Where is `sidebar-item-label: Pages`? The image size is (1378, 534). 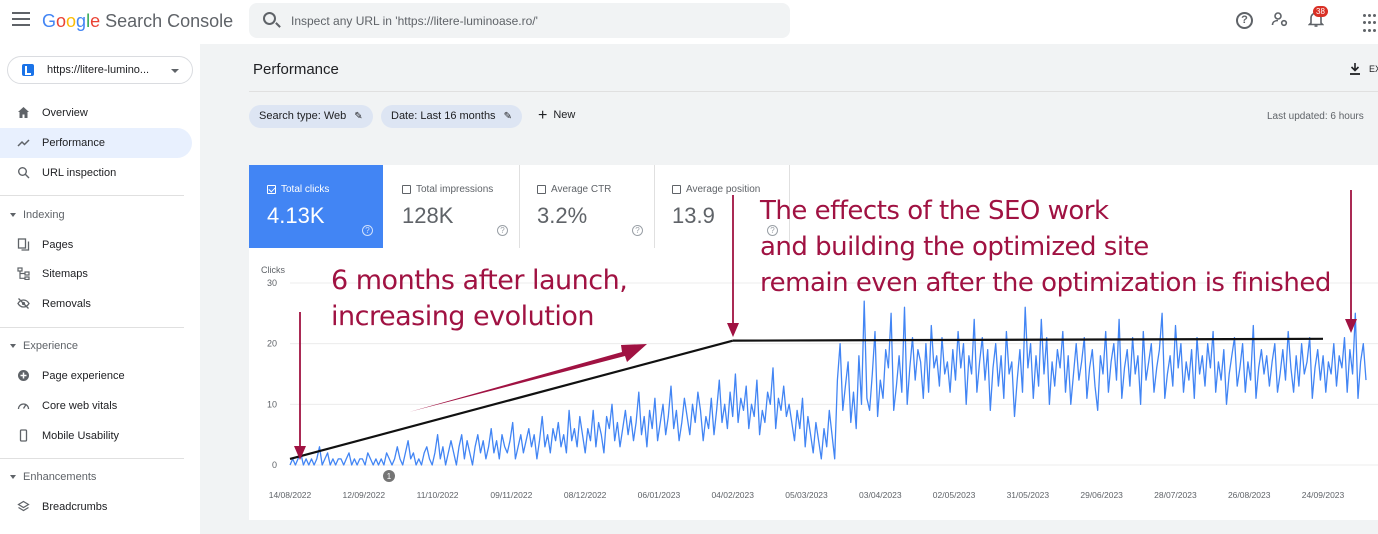 sidebar-item-label: Pages is located at coordinates (58, 245).